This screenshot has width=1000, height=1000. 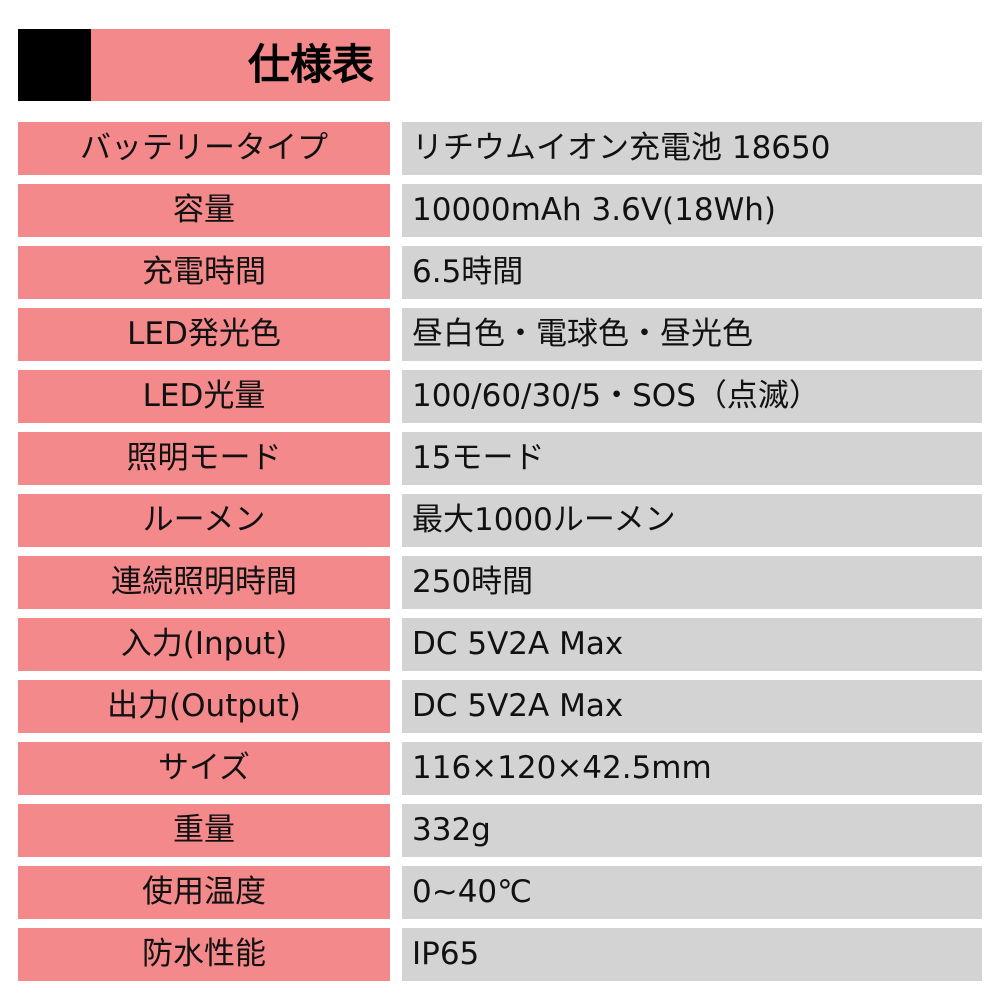 I want to click on spec-label: 使用温度, so click(x=204, y=892).